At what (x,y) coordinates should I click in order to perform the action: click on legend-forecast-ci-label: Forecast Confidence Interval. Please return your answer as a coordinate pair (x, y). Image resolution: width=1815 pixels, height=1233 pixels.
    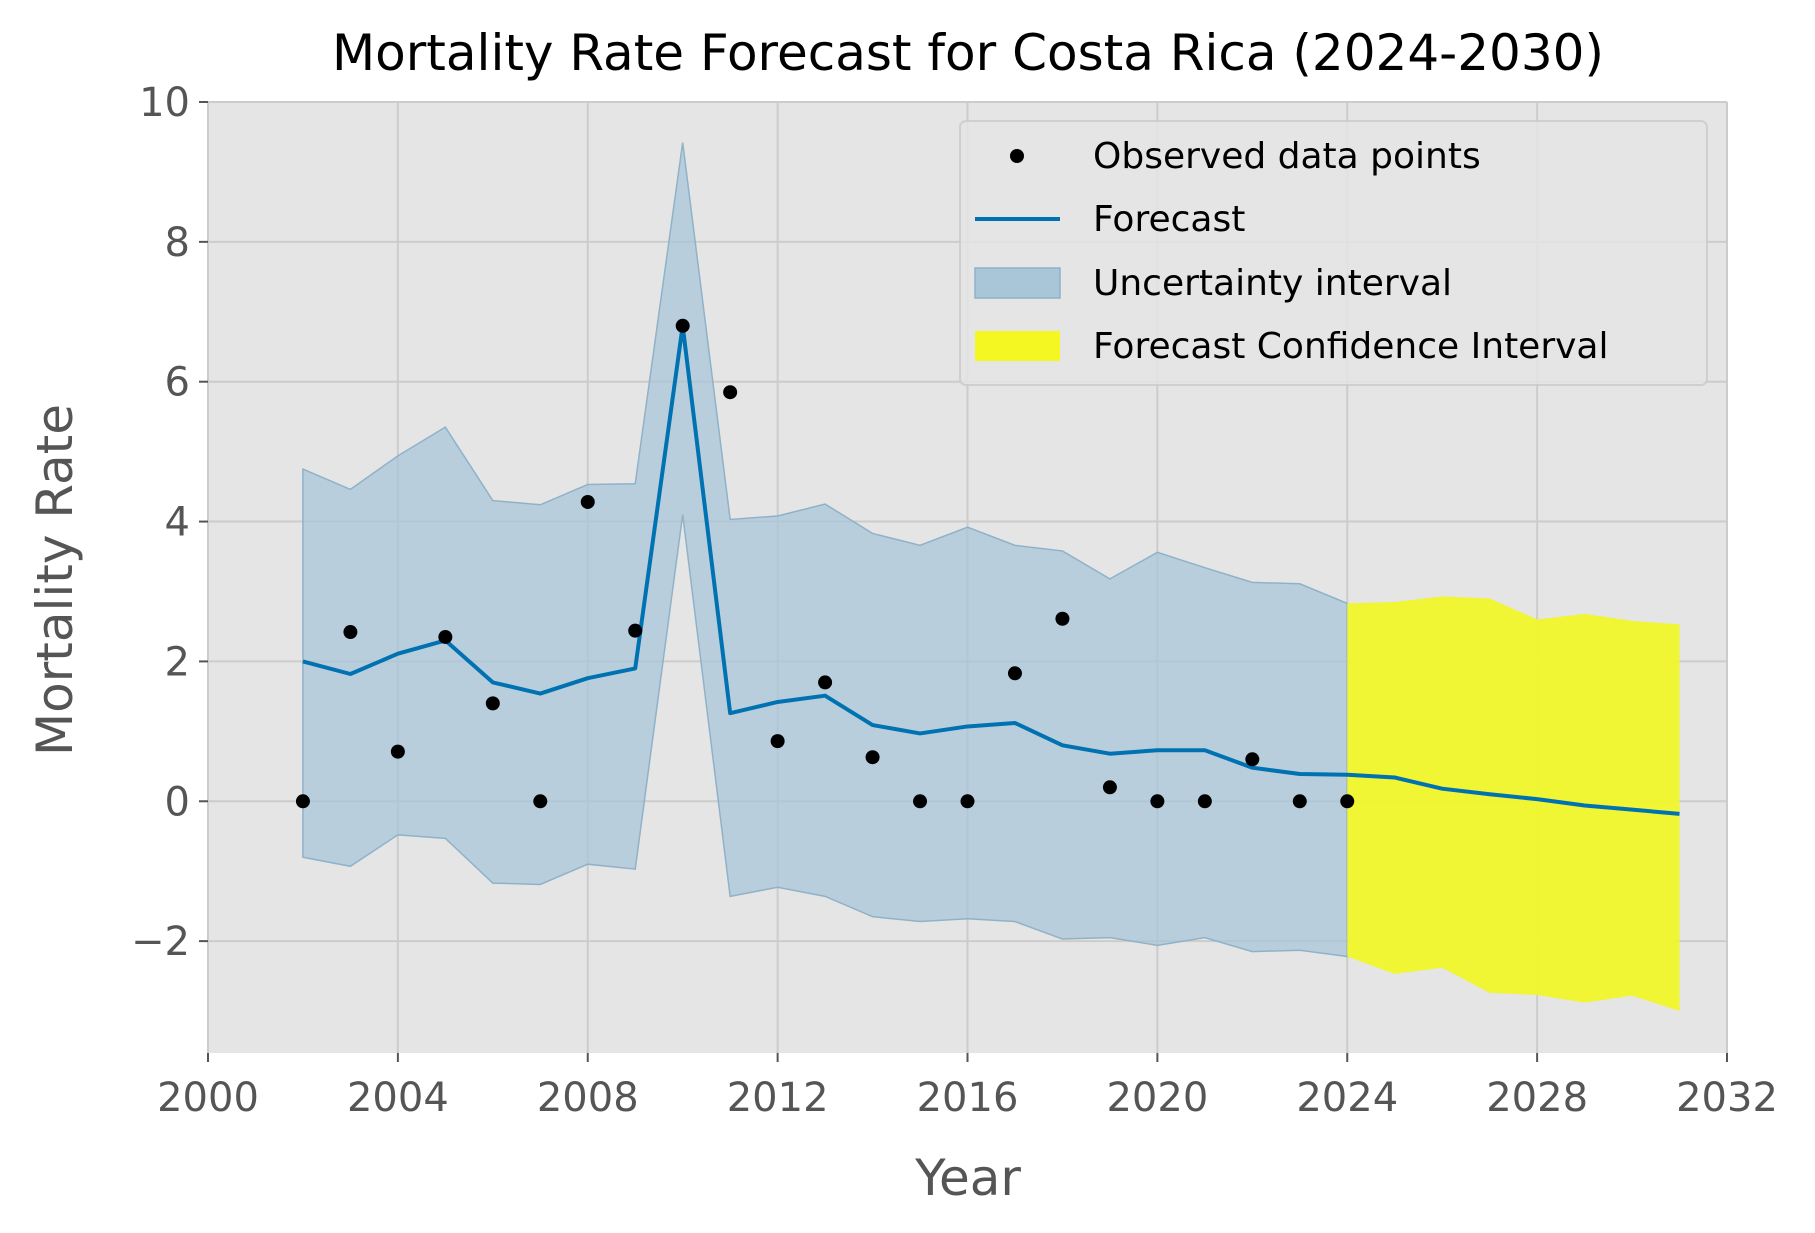
    Looking at the image, I should click on (1351, 346).